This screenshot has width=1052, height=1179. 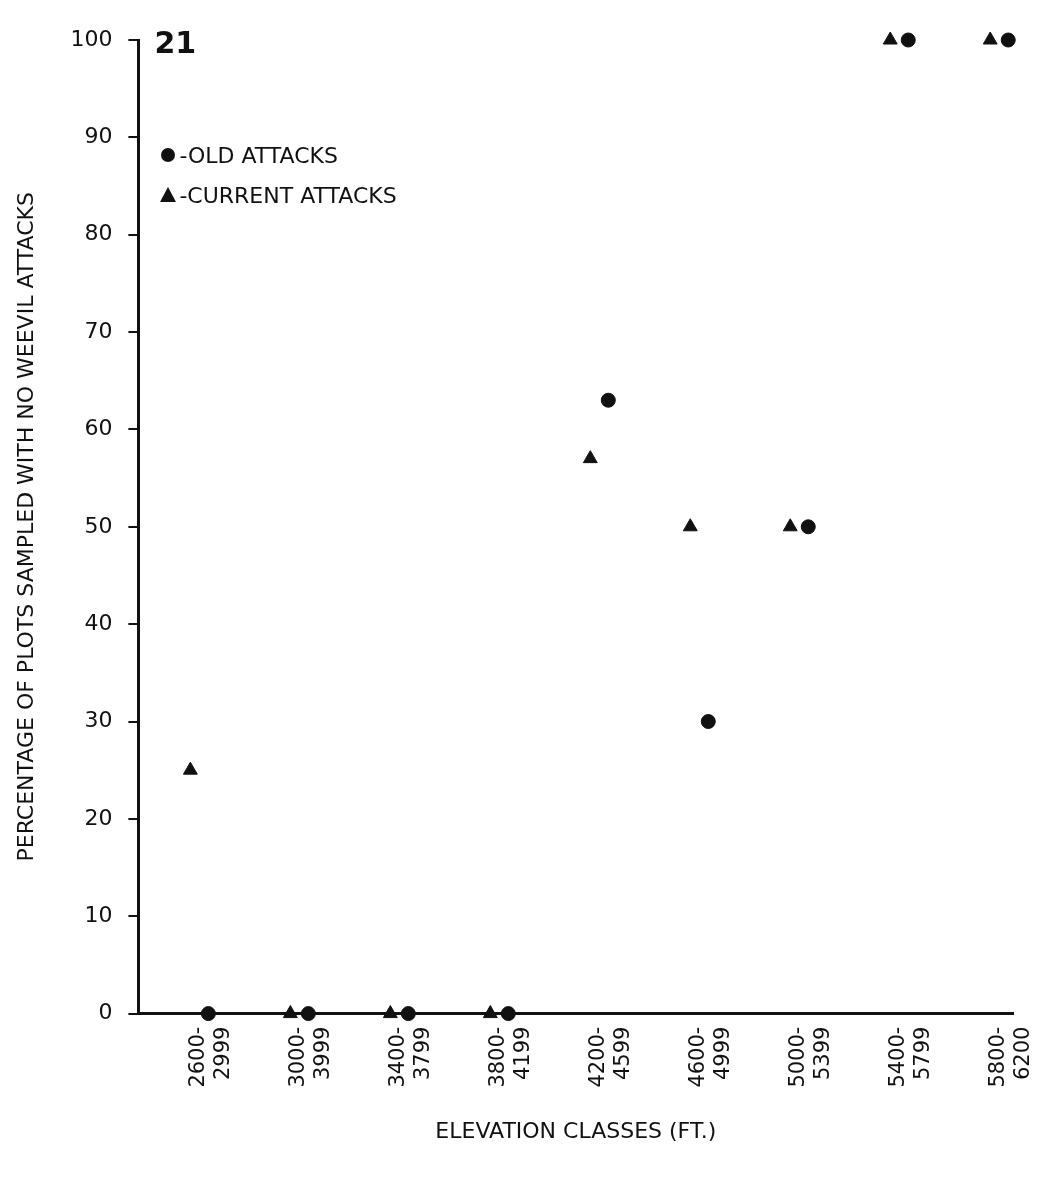 I want to click on y-tick-label: 40, so click(x=98, y=622).